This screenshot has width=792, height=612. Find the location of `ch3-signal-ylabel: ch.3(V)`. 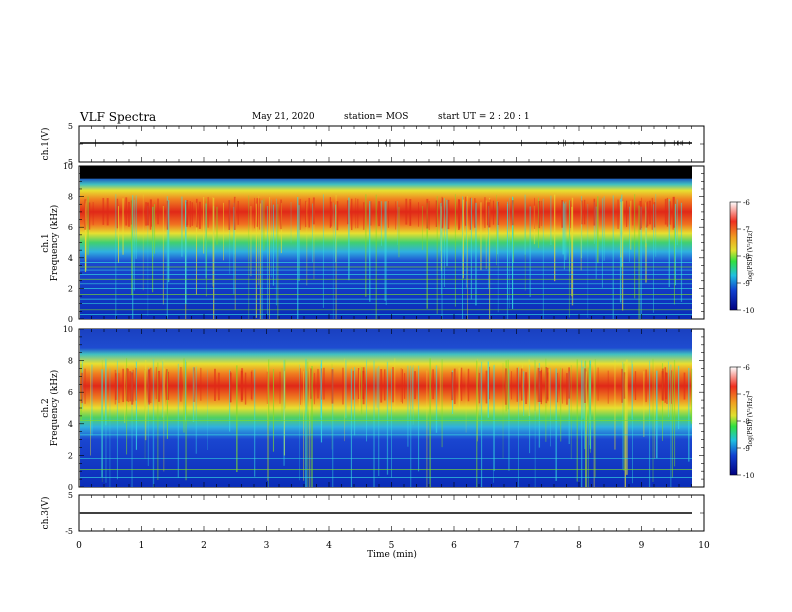

ch3-signal-ylabel: ch.3(V) is located at coordinates (45, 513).